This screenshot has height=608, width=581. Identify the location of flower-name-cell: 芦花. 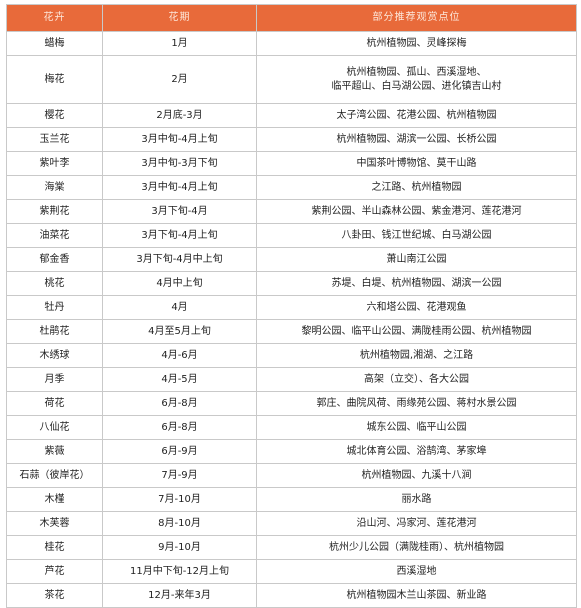
(54, 571).